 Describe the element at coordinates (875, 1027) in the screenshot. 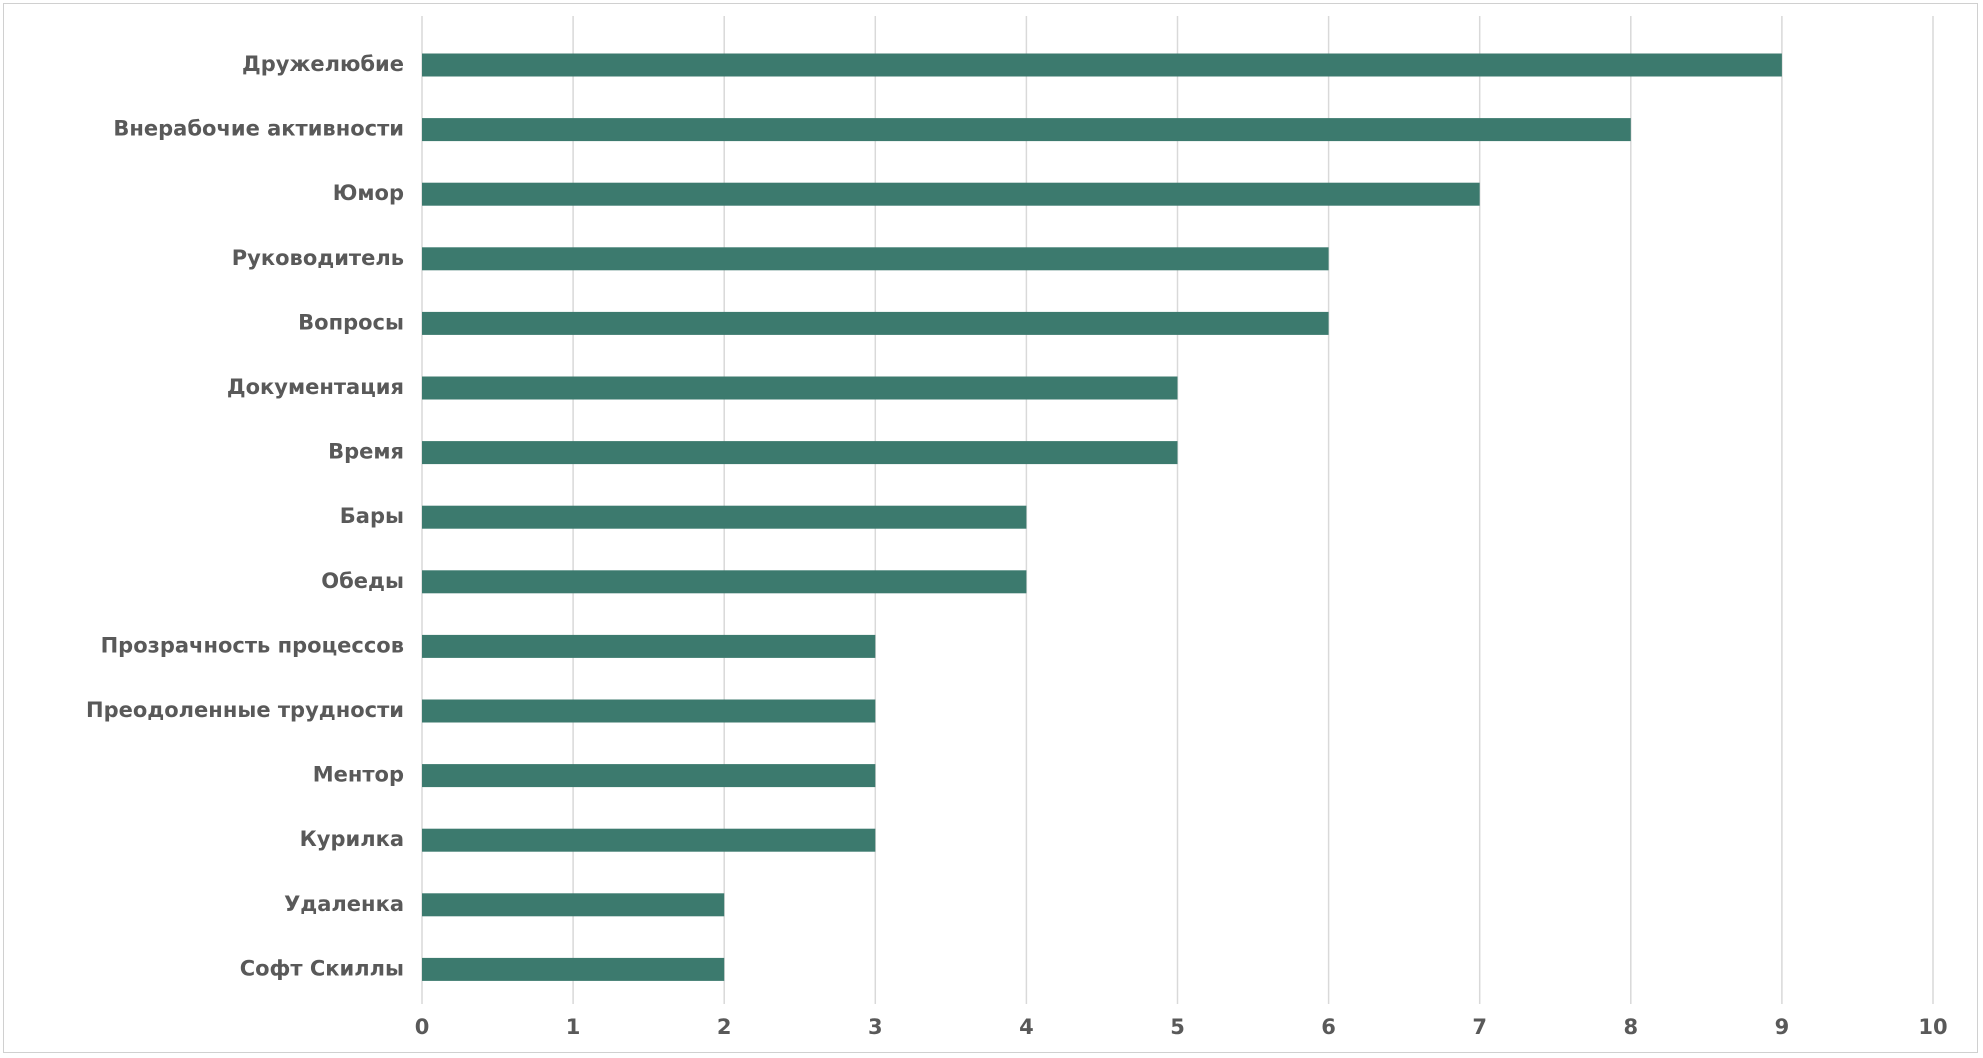

I see `x-tick-label: 3` at that location.